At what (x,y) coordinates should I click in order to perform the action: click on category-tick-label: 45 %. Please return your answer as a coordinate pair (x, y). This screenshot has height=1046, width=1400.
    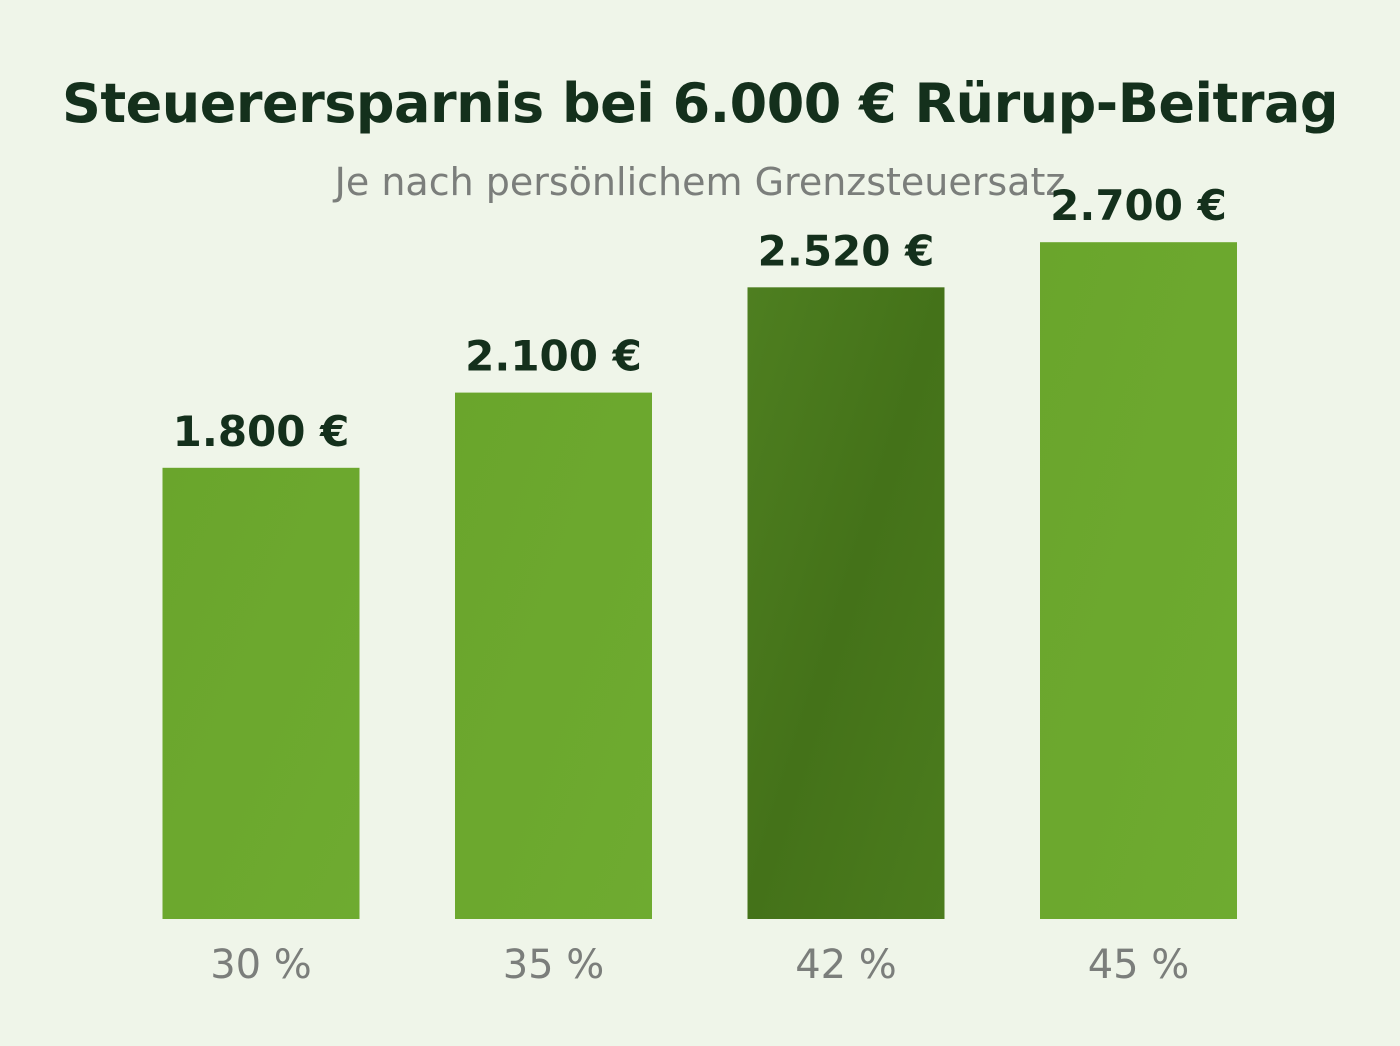
    Looking at the image, I should click on (1139, 965).